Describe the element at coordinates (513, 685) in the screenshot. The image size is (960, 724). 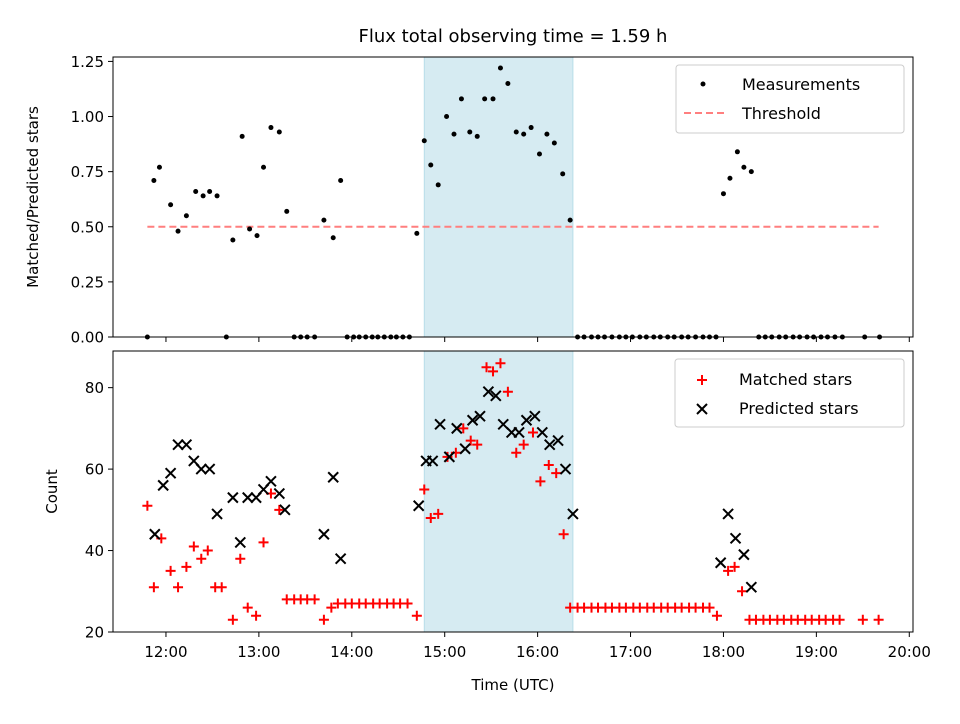
I see `x-axis-label: Time (UTC)` at that location.